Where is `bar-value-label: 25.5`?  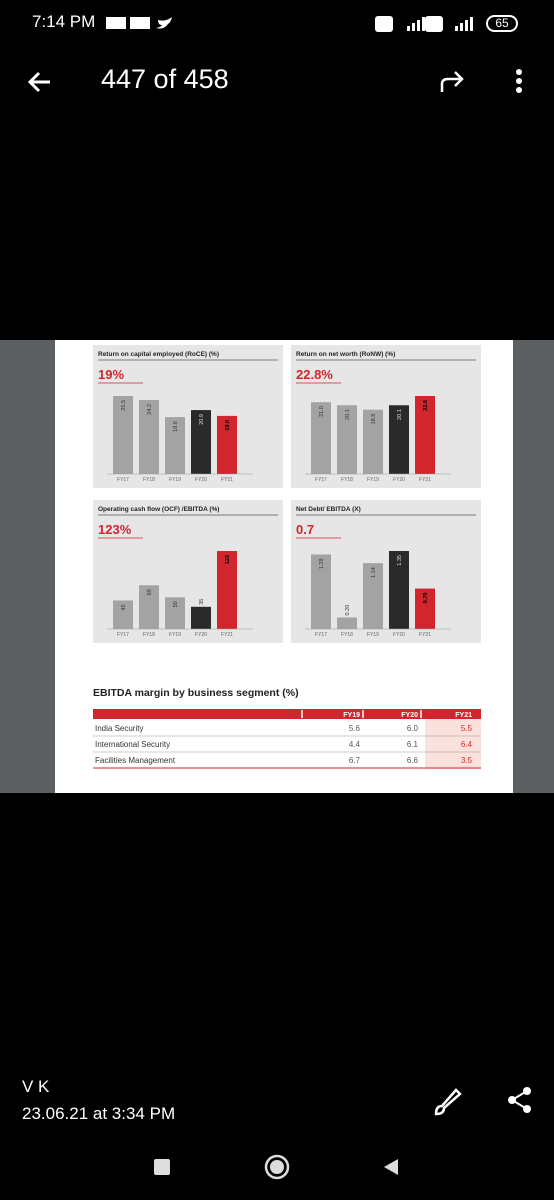
bar-value-label: 25.5 is located at coordinates (124, 405).